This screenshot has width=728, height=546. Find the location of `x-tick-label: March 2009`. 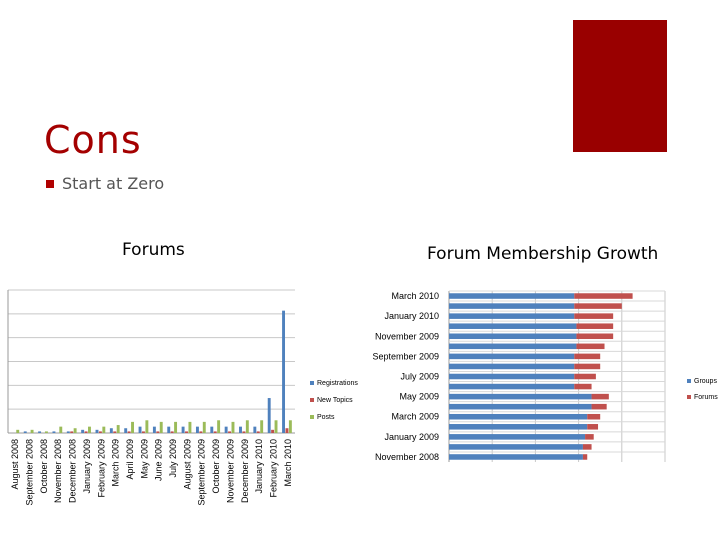

x-tick-label: March 2009 is located at coordinates (116, 463).